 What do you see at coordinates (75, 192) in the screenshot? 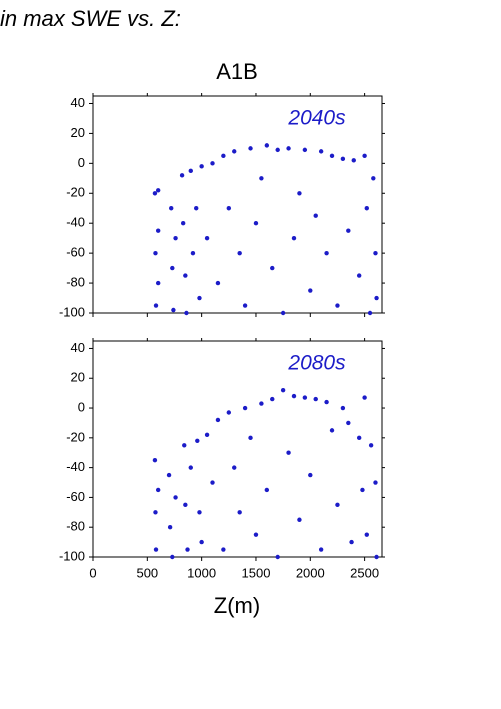
I see `y-tick-label: -20` at bounding box center [75, 192].